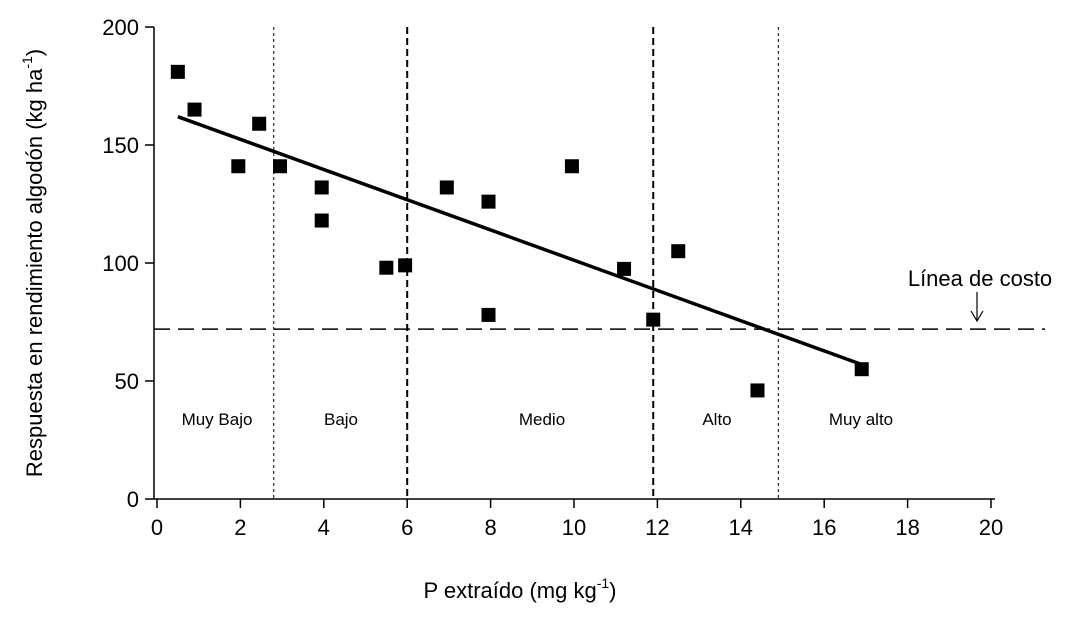 The image size is (1084, 630). Describe the element at coordinates (240, 527) in the screenshot. I see `x-tick-label: 2` at that location.